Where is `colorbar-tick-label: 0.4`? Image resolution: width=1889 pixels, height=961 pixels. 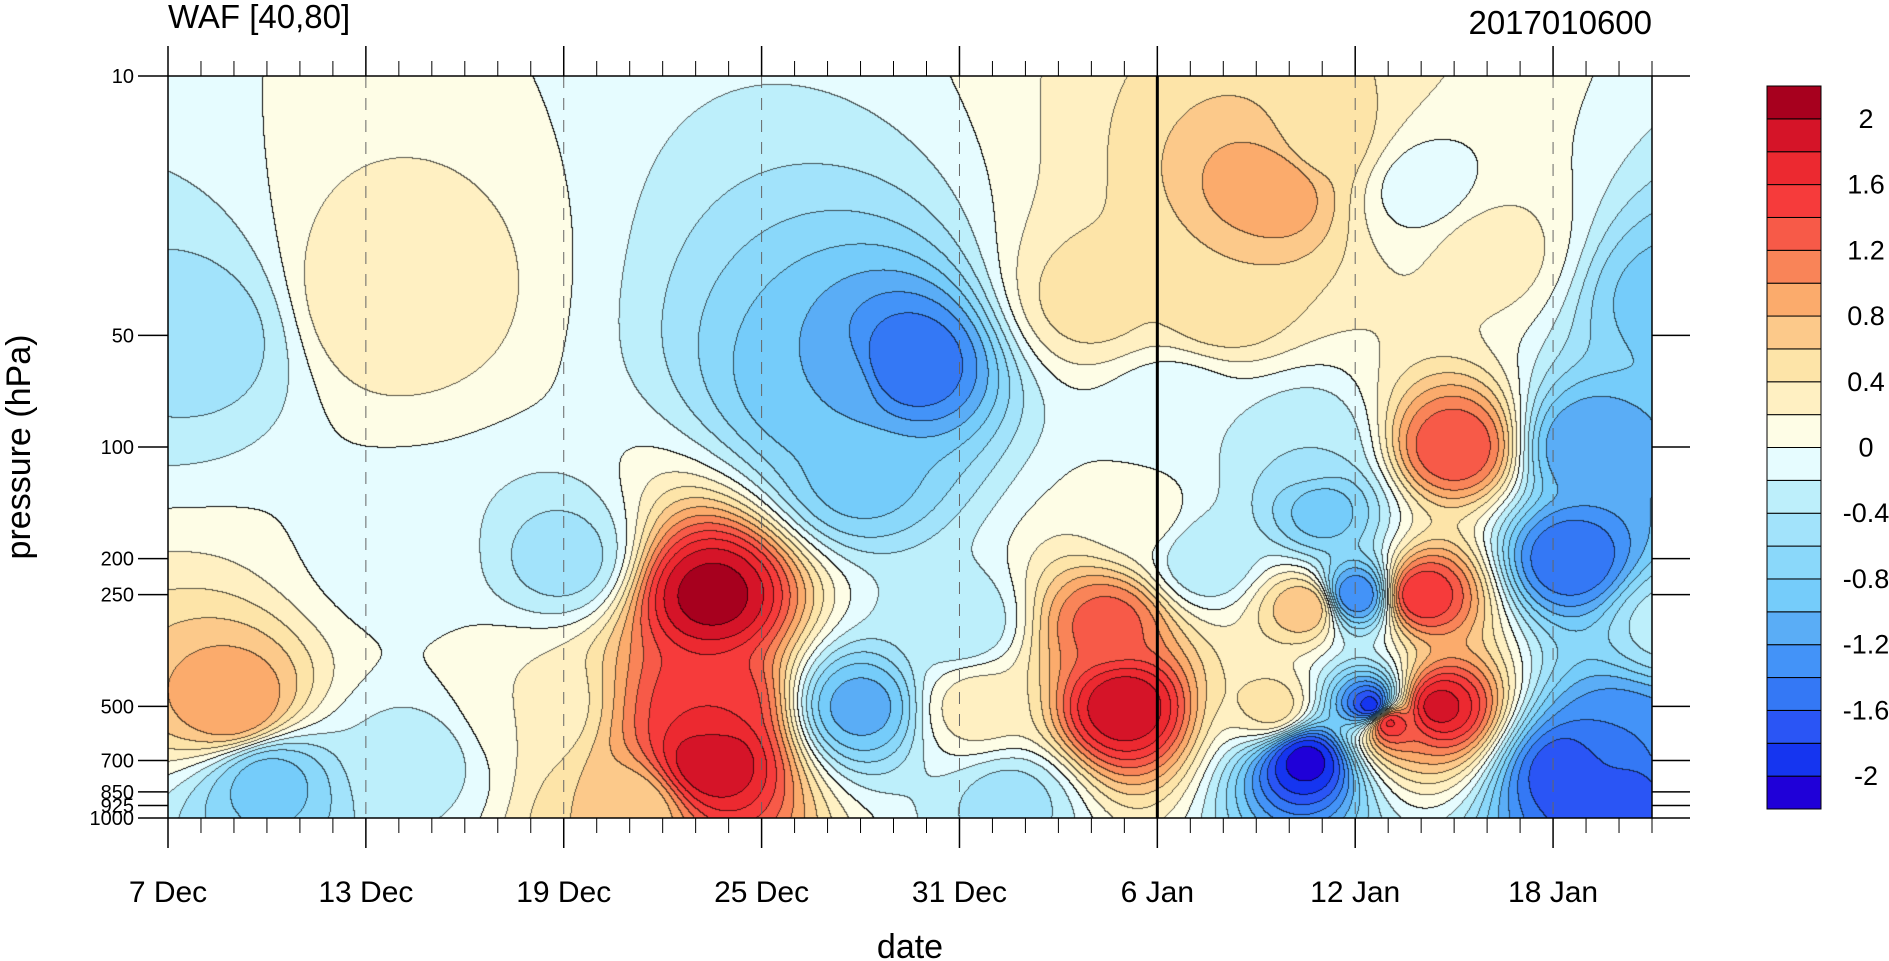
colorbar-tick-label: 0.4 is located at coordinates (1866, 382).